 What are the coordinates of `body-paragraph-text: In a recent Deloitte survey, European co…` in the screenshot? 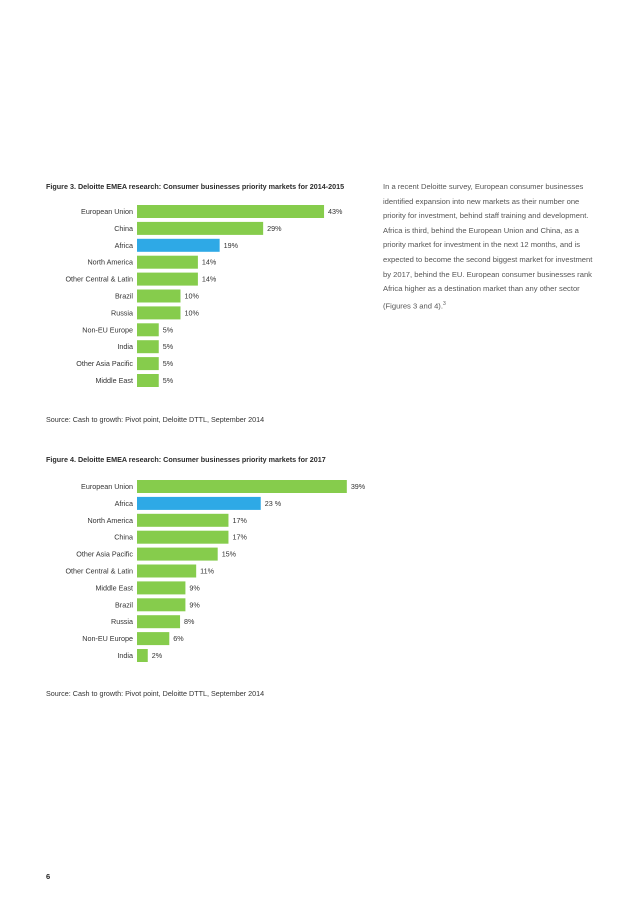 It's located at (488, 246).